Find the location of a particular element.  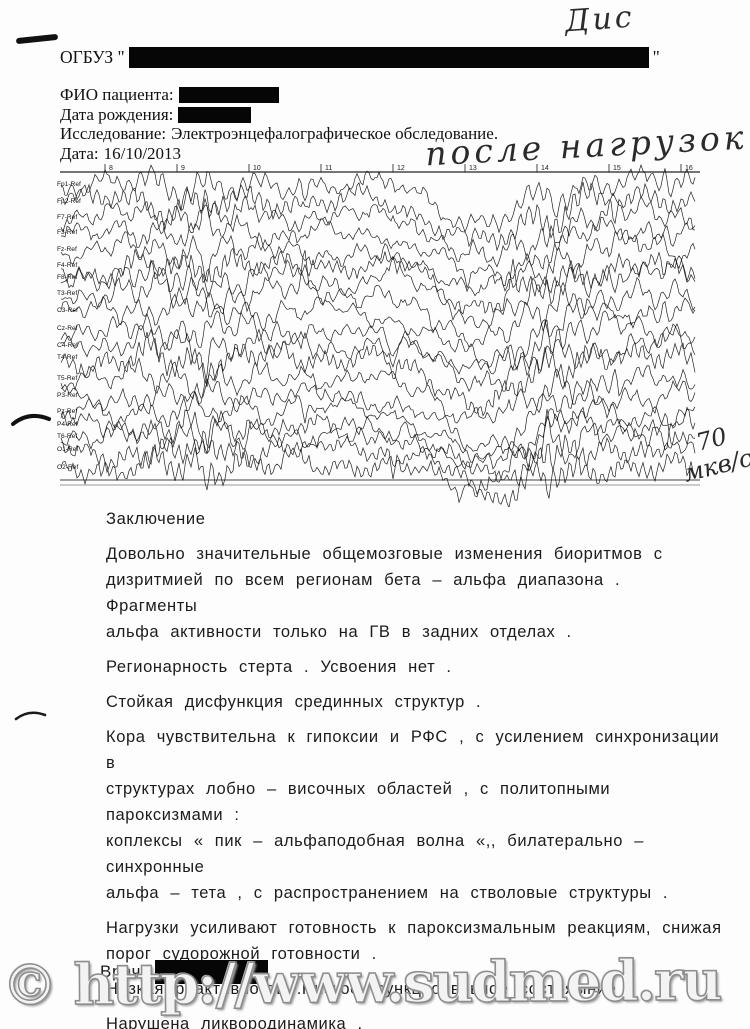

study-label: Исследование: is located at coordinates (113, 133).